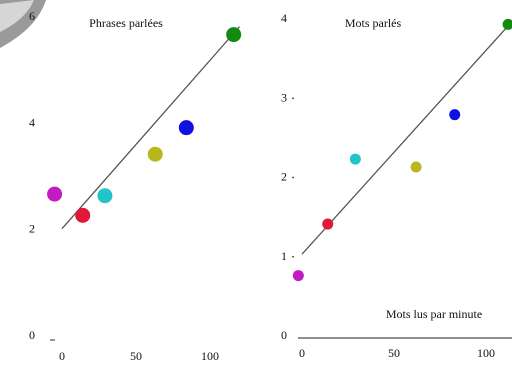  Describe the element at coordinates (284, 335) in the screenshot. I see `right-y-tick-label: 0` at that location.